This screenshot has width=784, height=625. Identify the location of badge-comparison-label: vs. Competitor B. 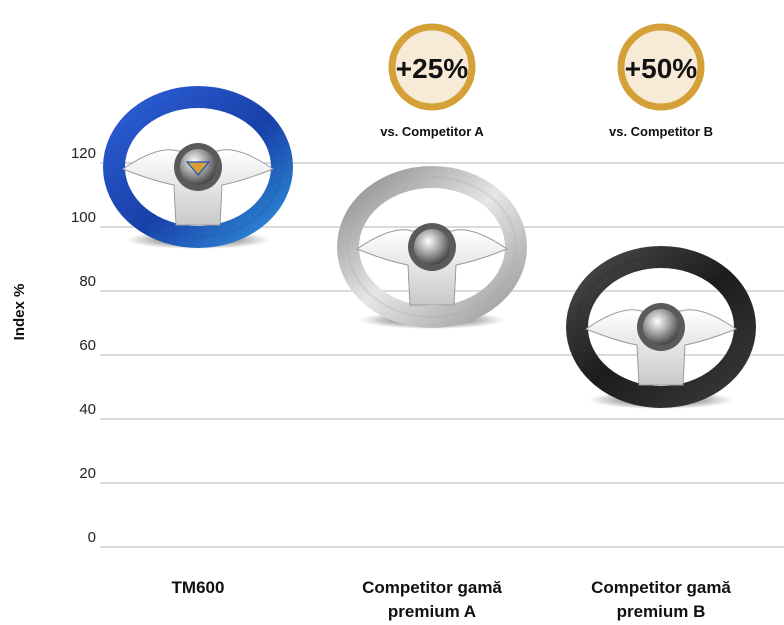
(661, 131).